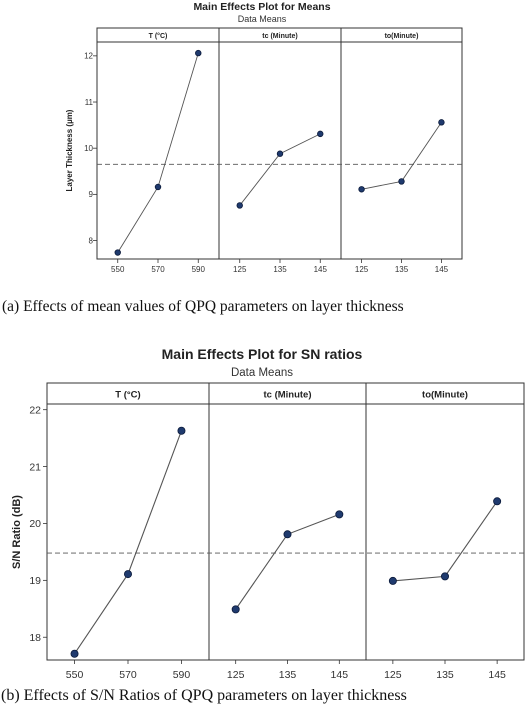 The image size is (525, 709). Describe the element at coordinates (69, 150) in the screenshot. I see `y-axis-label: Layer Thickness (µm)` at that location.